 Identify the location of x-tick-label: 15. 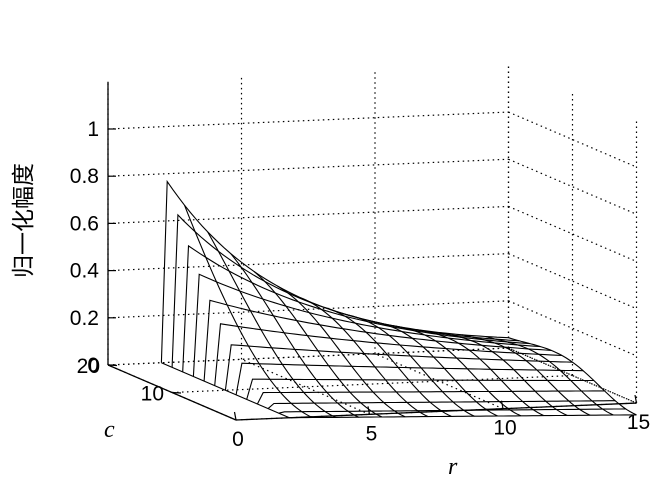
(638, 422).